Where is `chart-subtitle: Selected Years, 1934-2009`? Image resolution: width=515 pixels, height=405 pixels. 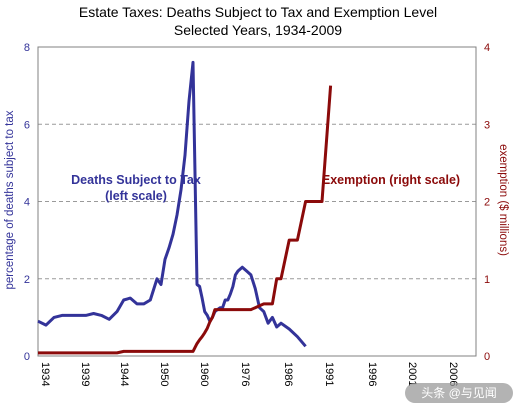
chart-subtitle: Selected Years, 1934-2009 is located at coordinates (258, 30).